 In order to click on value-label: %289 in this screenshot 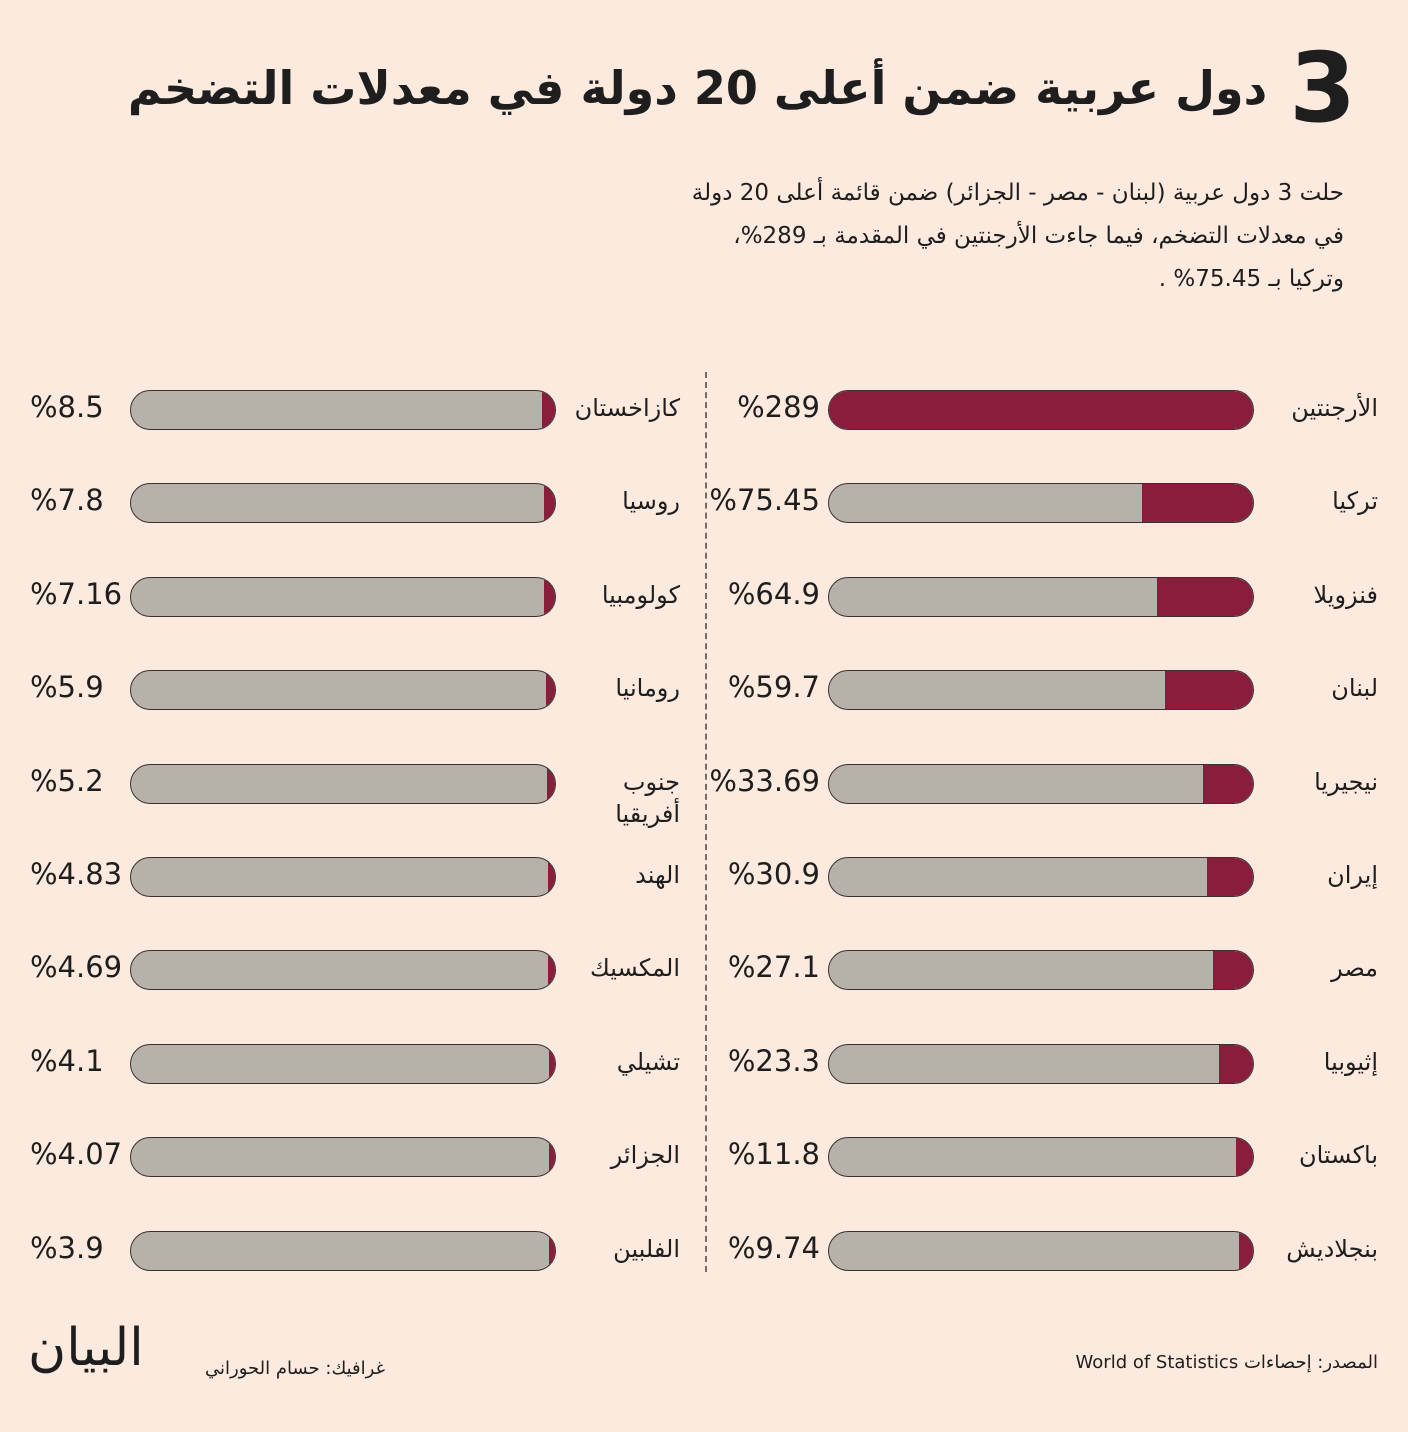, I will do `click(778, 407)`.